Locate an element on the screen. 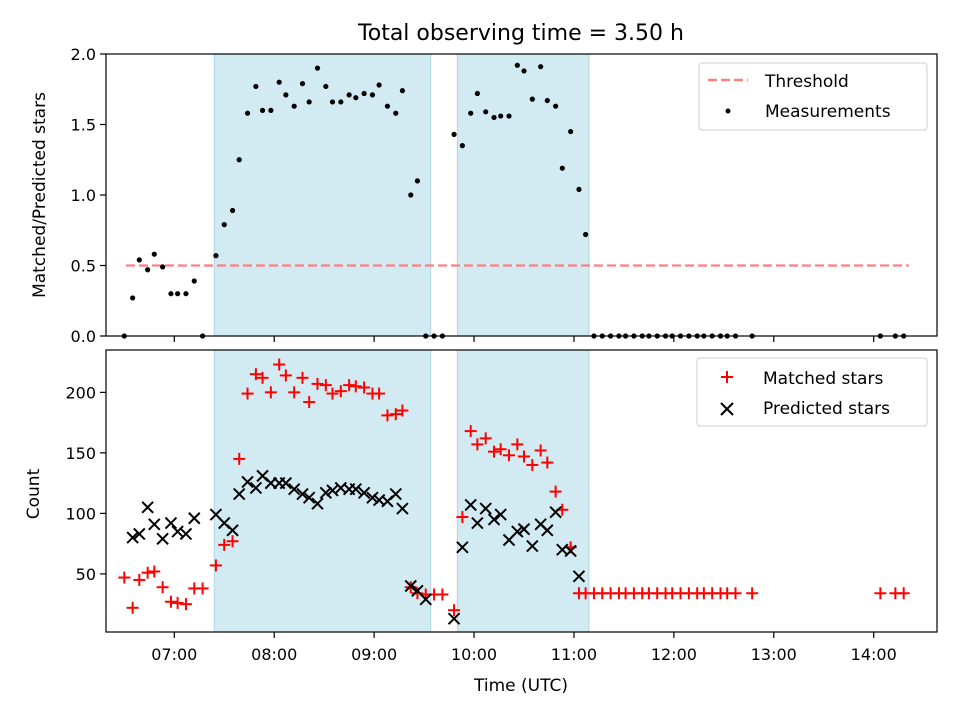  x-tick-label-6: 13:00 is located at coordinates (774, 654).